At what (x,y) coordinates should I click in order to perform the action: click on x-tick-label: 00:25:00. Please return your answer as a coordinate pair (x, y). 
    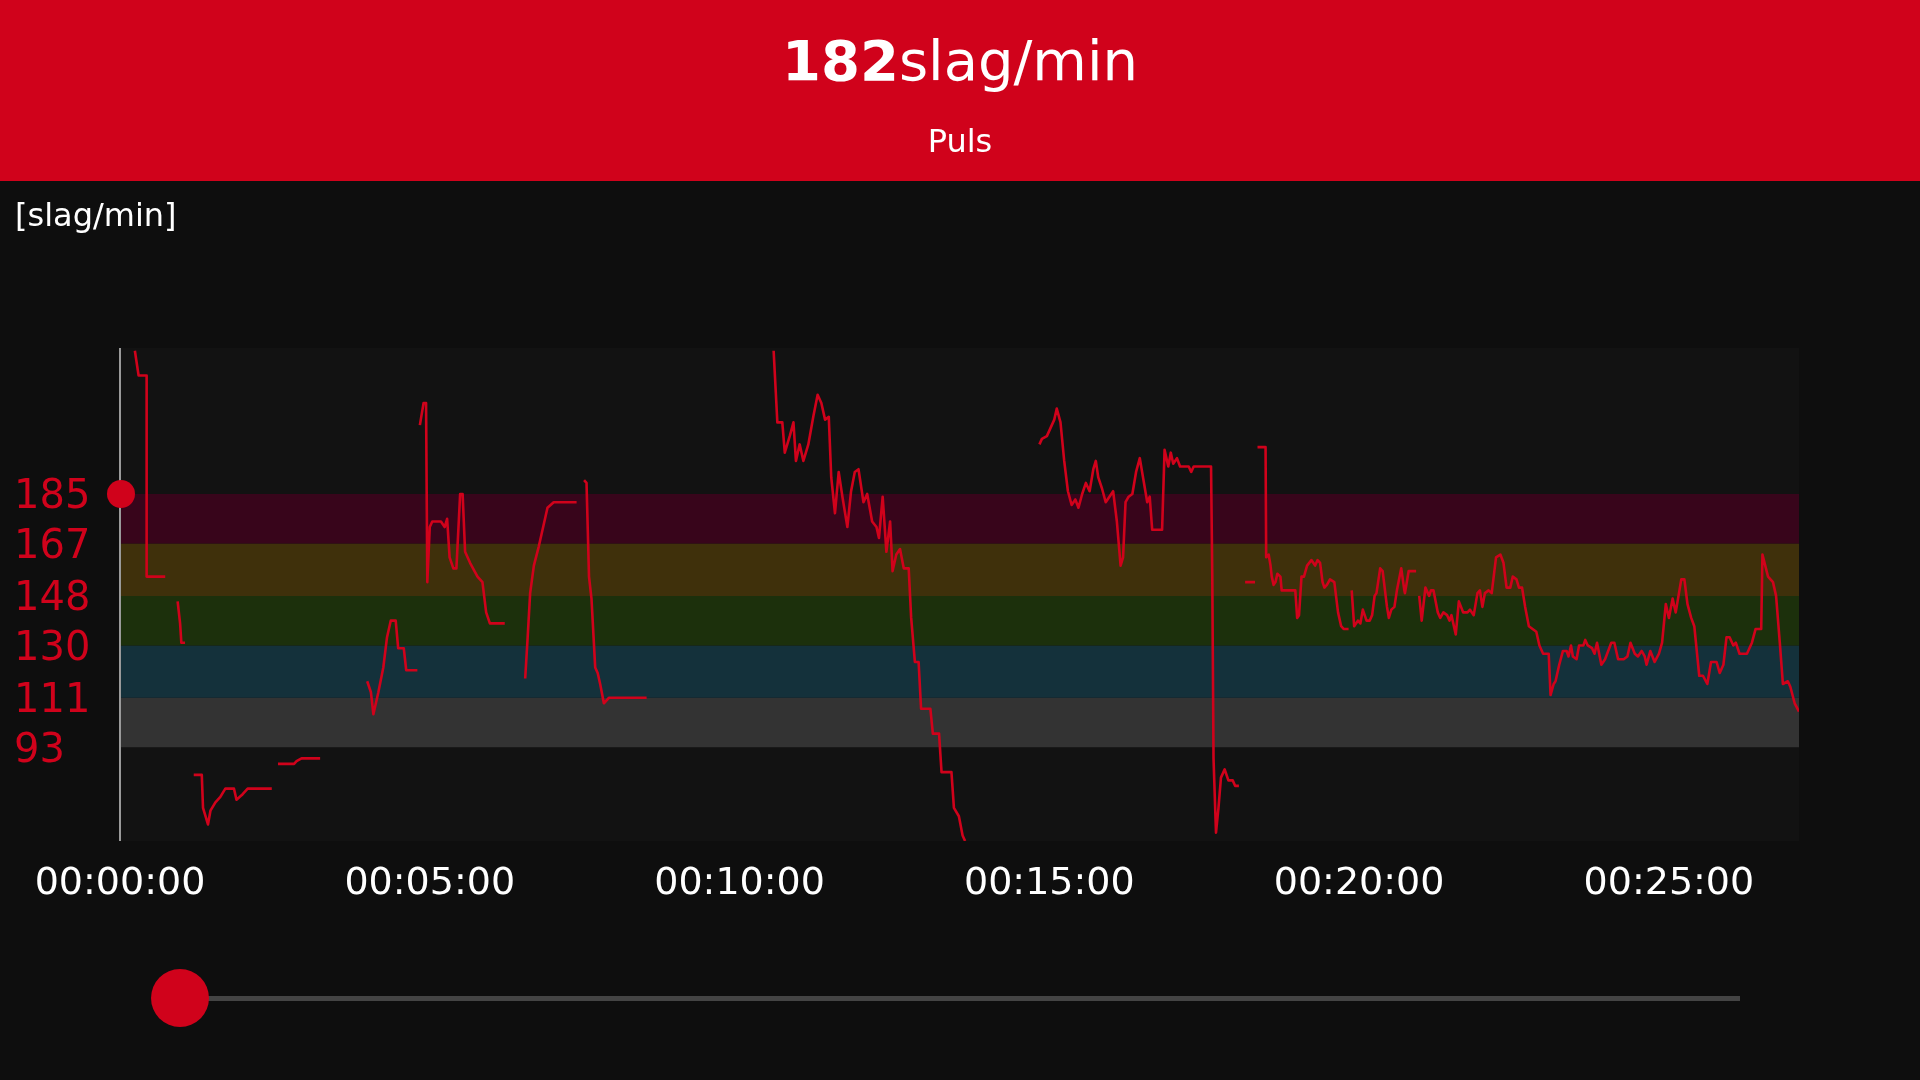
    Looking at the image, I should click on (1669, 880).